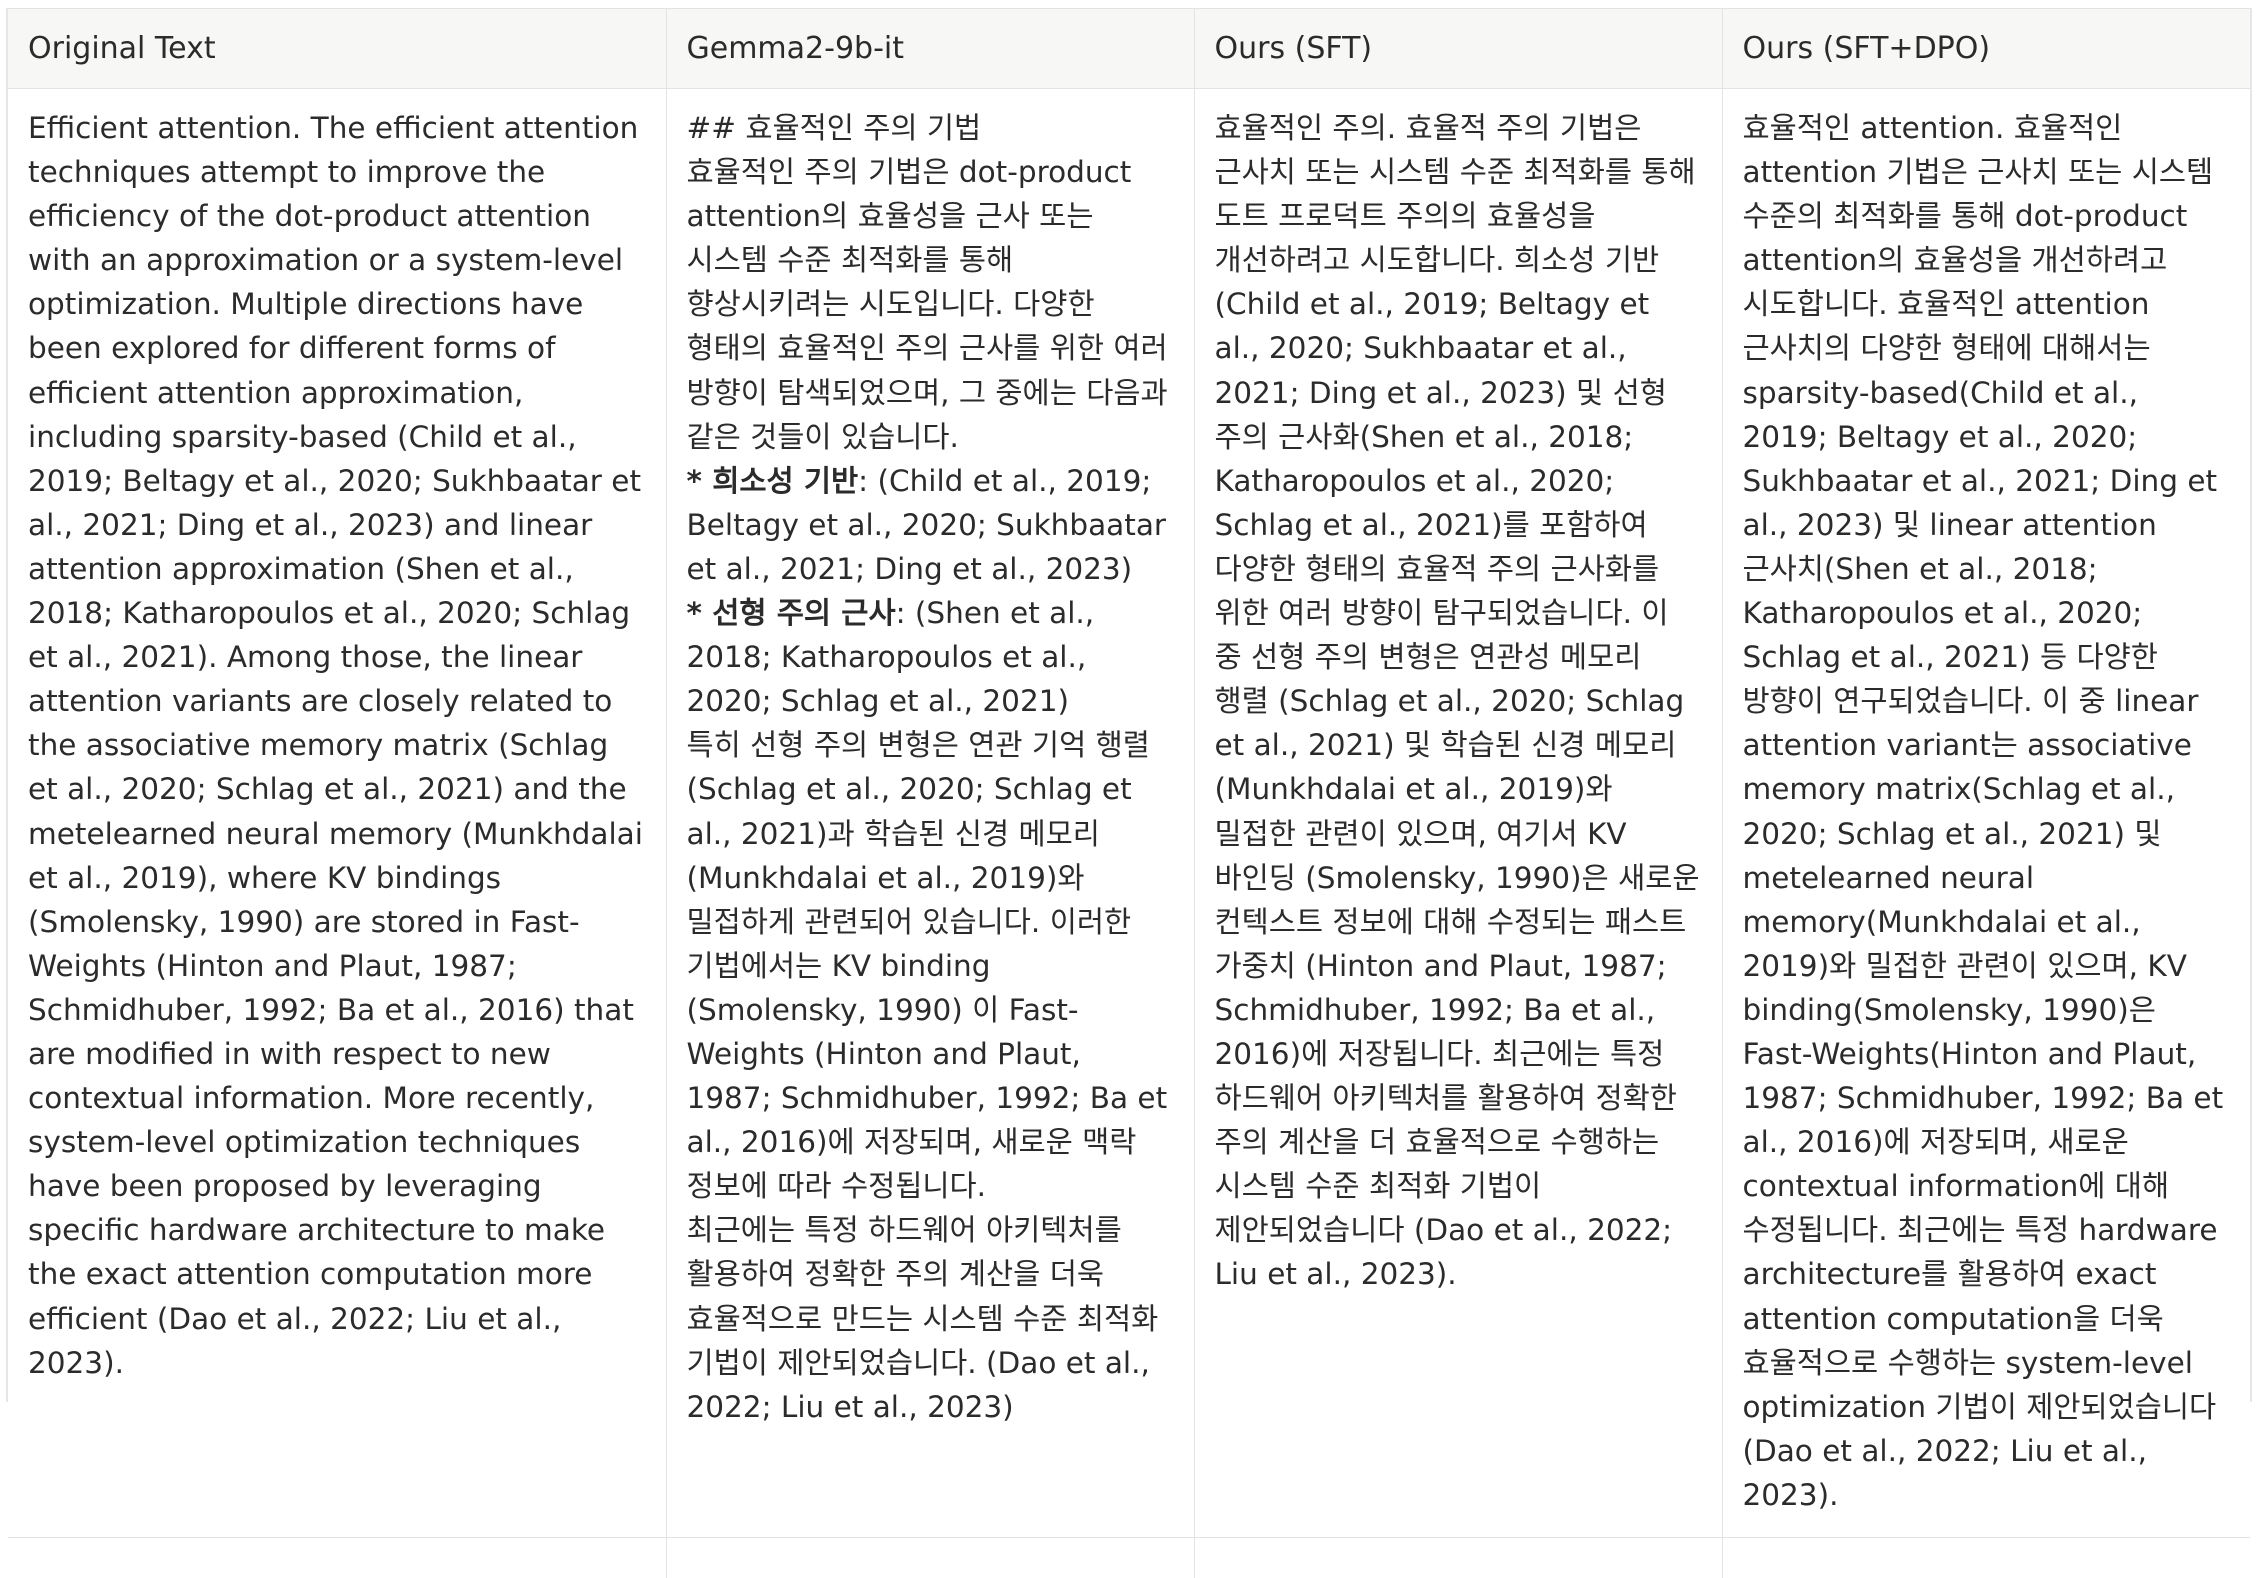 The width and height of the screenshot is (2258, 1578). I want to click on header-gemma2-9b-it: Gemma2-9b-it, so click(930, 49).